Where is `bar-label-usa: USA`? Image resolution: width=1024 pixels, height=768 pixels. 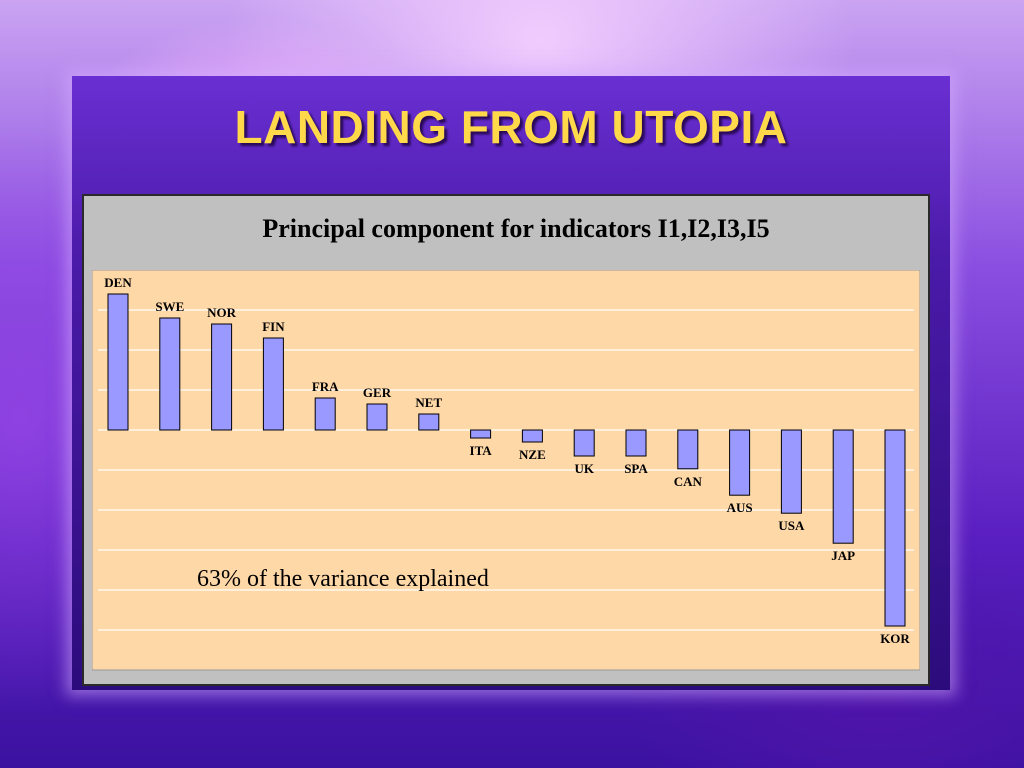
bar-label-usa: USA is located at coordinates (791, 525).